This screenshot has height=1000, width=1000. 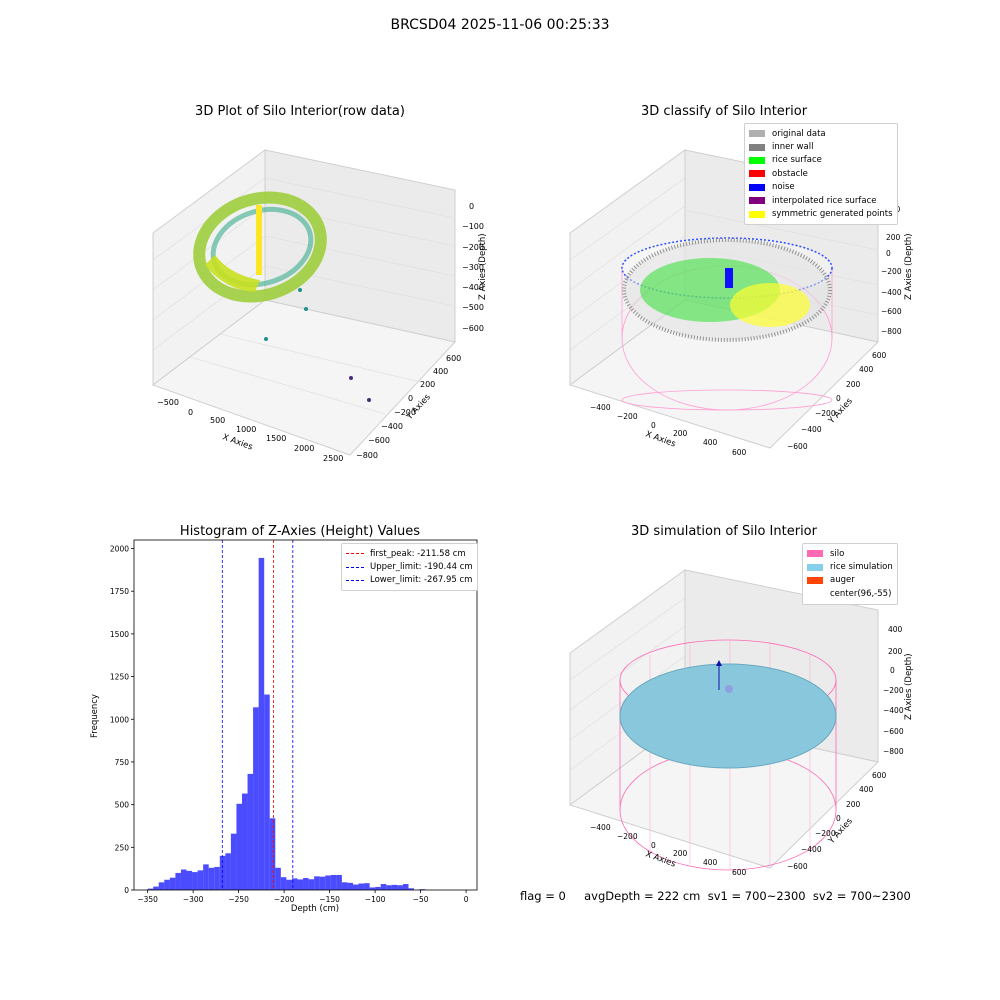 What do you see at coordinates (824, 200) in the screenshot?
I see `legend-label: interpolated rice surface` at bounding box center [824, 200].